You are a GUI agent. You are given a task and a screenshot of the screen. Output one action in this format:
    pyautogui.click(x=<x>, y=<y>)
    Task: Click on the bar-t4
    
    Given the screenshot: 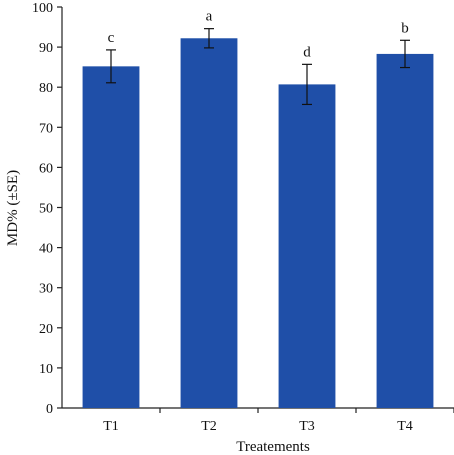 What is the action you would take?
    pyautogui.click(x=405, y=231)
    